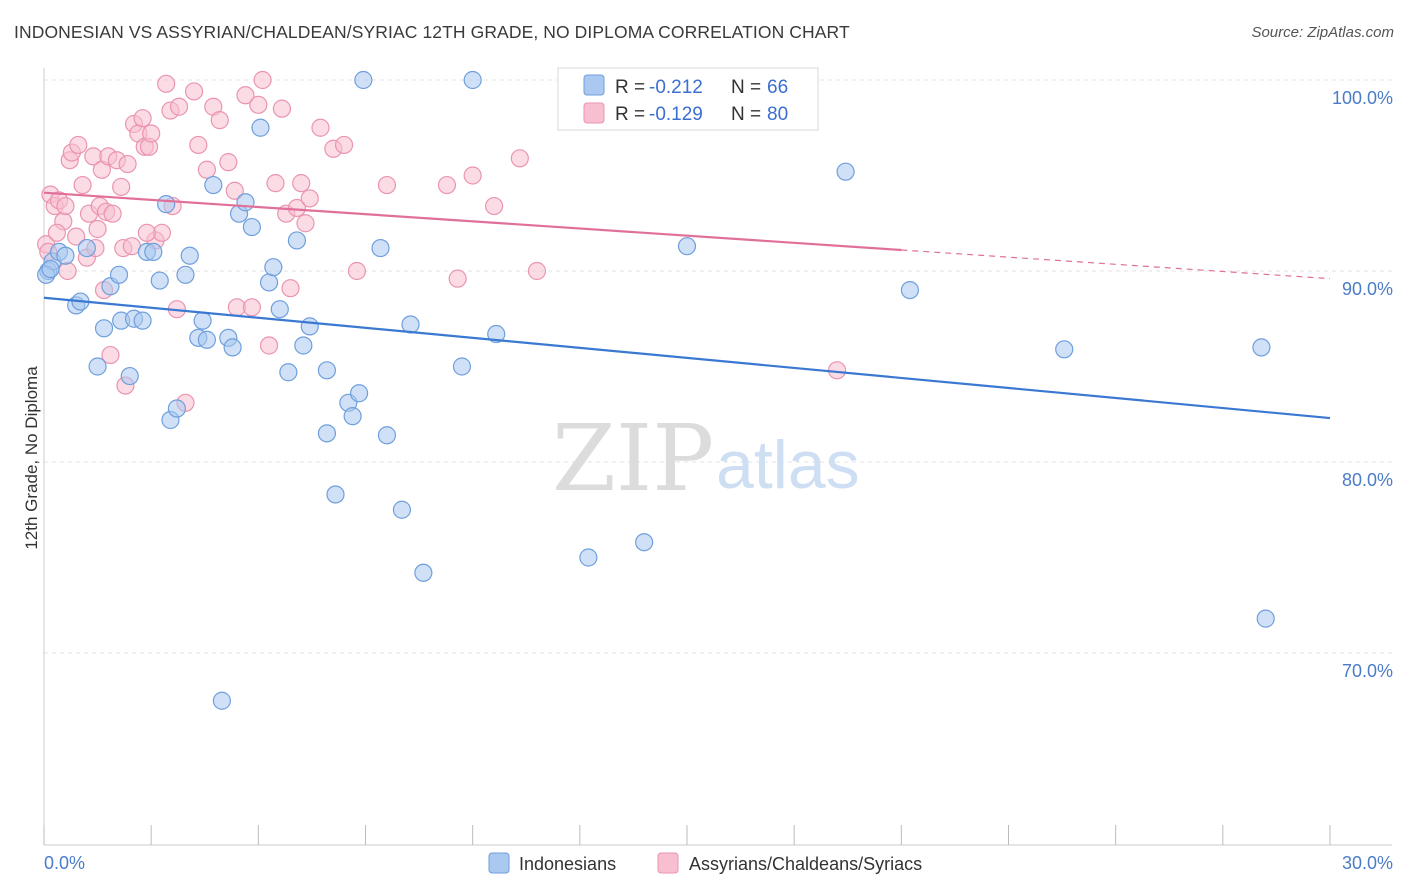 Image resolution: width=1406 pixels, height=892 pixels. I want to click on legend-r-value: -0.129, so click(676, 114).